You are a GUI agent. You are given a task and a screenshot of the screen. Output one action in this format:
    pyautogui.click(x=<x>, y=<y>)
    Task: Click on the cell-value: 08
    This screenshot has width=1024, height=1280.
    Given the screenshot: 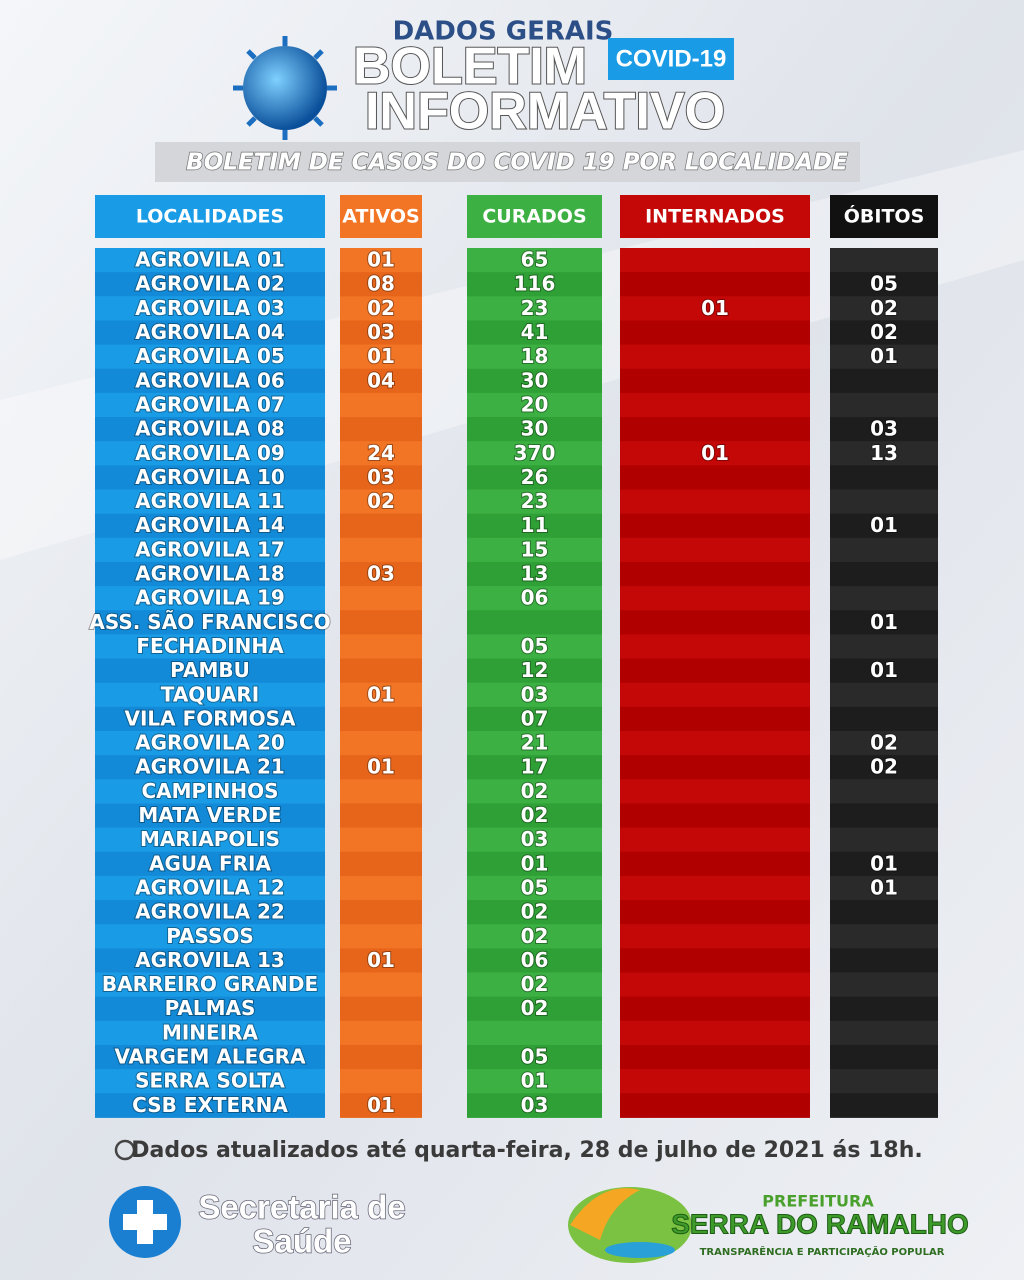 What is the action you would take?
    pyautogui.click(x=381, y=284)
    